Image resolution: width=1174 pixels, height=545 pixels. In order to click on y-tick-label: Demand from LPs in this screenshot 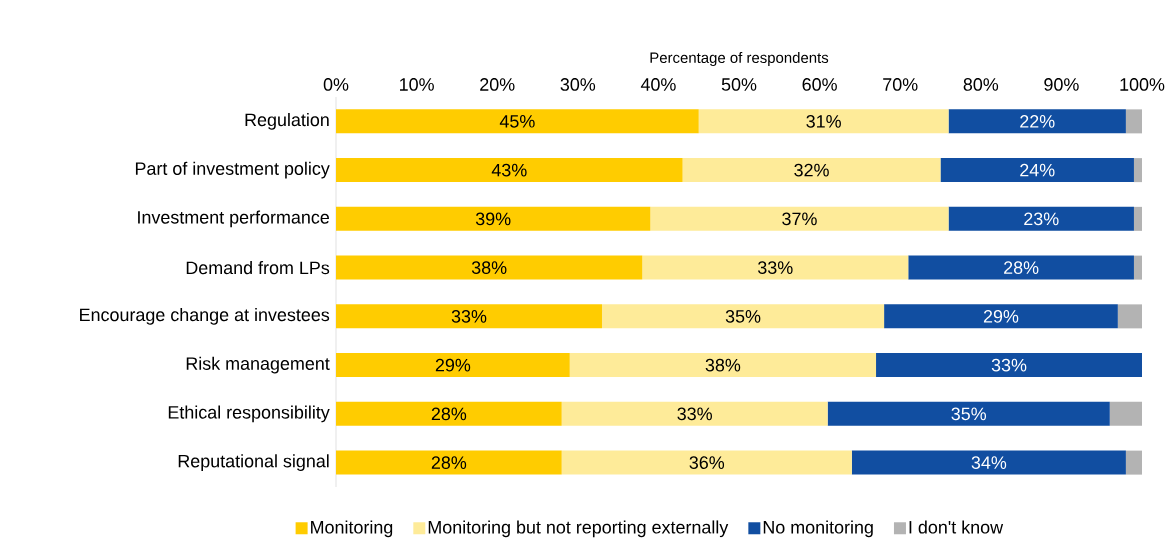, I will do `click(258, 268)`.